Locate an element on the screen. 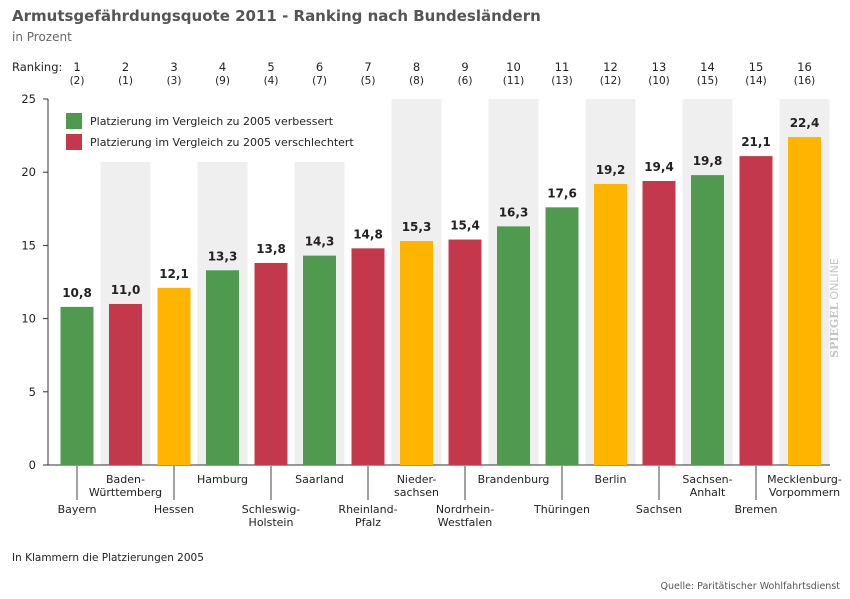 The image size is (850, 599). rank-2005-mecklenburg-vorpommern: (16) is located at coordinates (805, 81).